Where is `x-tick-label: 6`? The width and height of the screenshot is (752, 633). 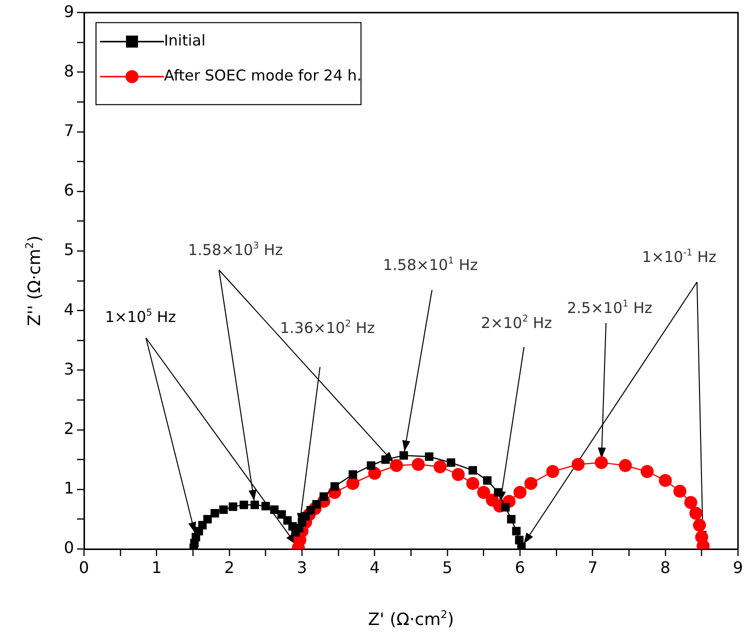
x-tick-label: 6 is located at coordinates (520, 567).